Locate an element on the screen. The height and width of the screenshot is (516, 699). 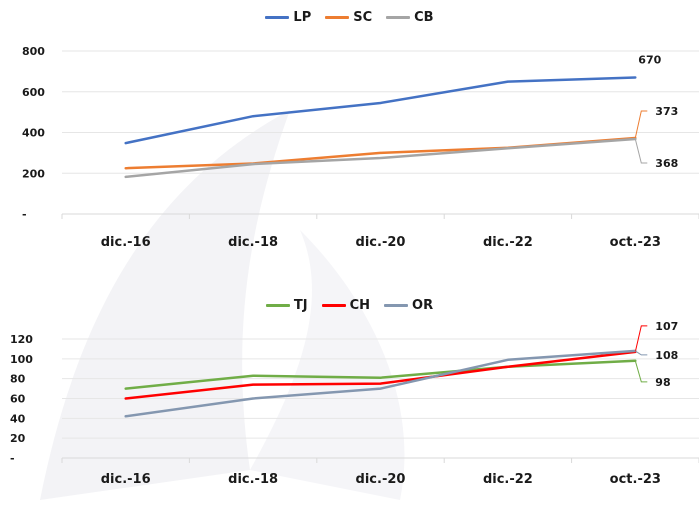
legend-top: LP SC CB is located at coordinates (349, 17).